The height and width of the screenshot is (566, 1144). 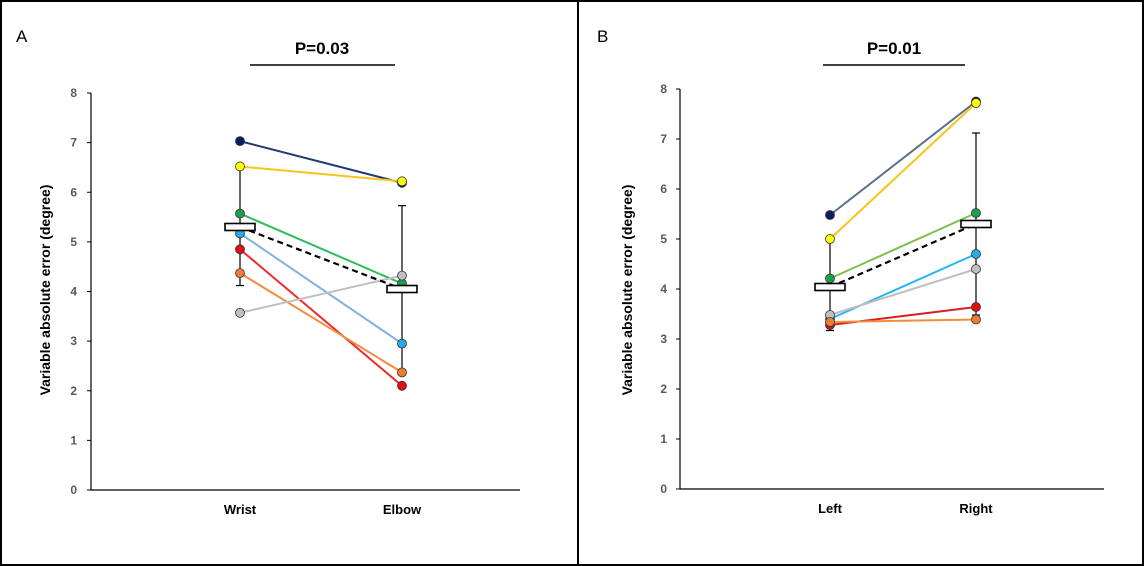 I want to click on panel-b-y-tick-label: 3, so click(x=663, y=339).